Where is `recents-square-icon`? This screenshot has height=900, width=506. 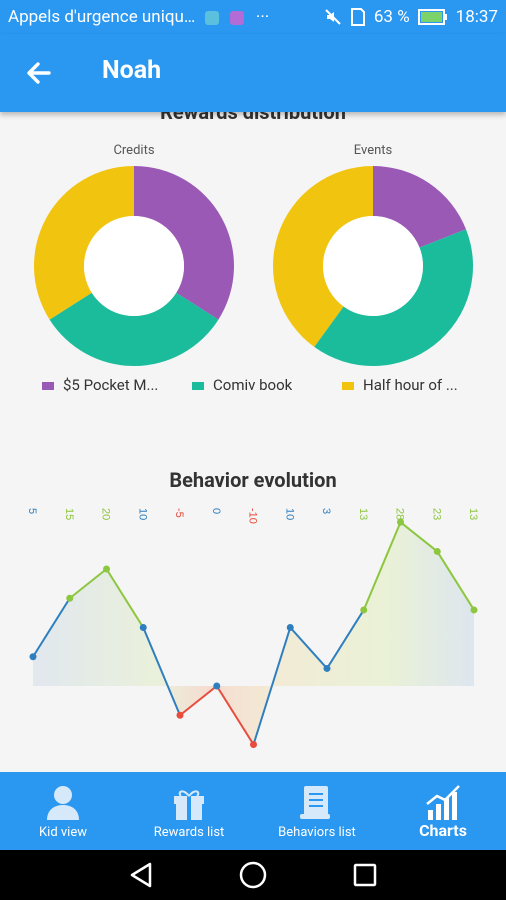
recents-square-icon is located at coordinates (365, 875).